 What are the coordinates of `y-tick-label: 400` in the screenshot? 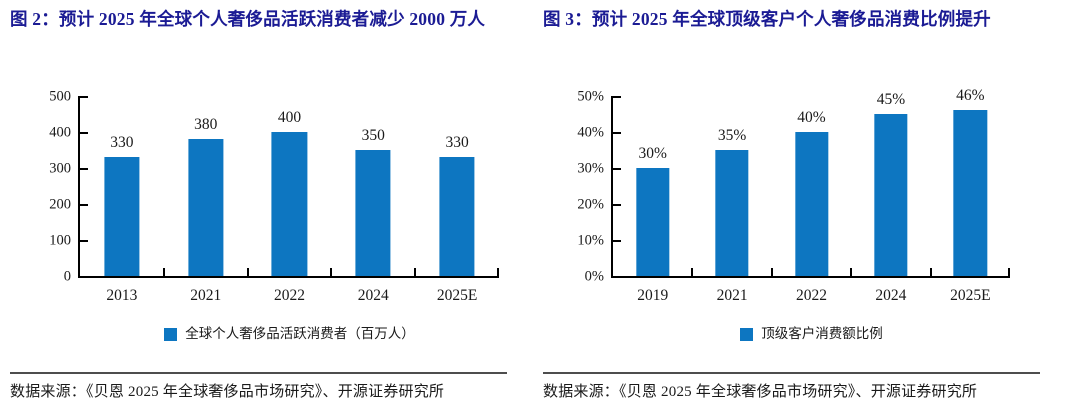 It's located at (60, 131).